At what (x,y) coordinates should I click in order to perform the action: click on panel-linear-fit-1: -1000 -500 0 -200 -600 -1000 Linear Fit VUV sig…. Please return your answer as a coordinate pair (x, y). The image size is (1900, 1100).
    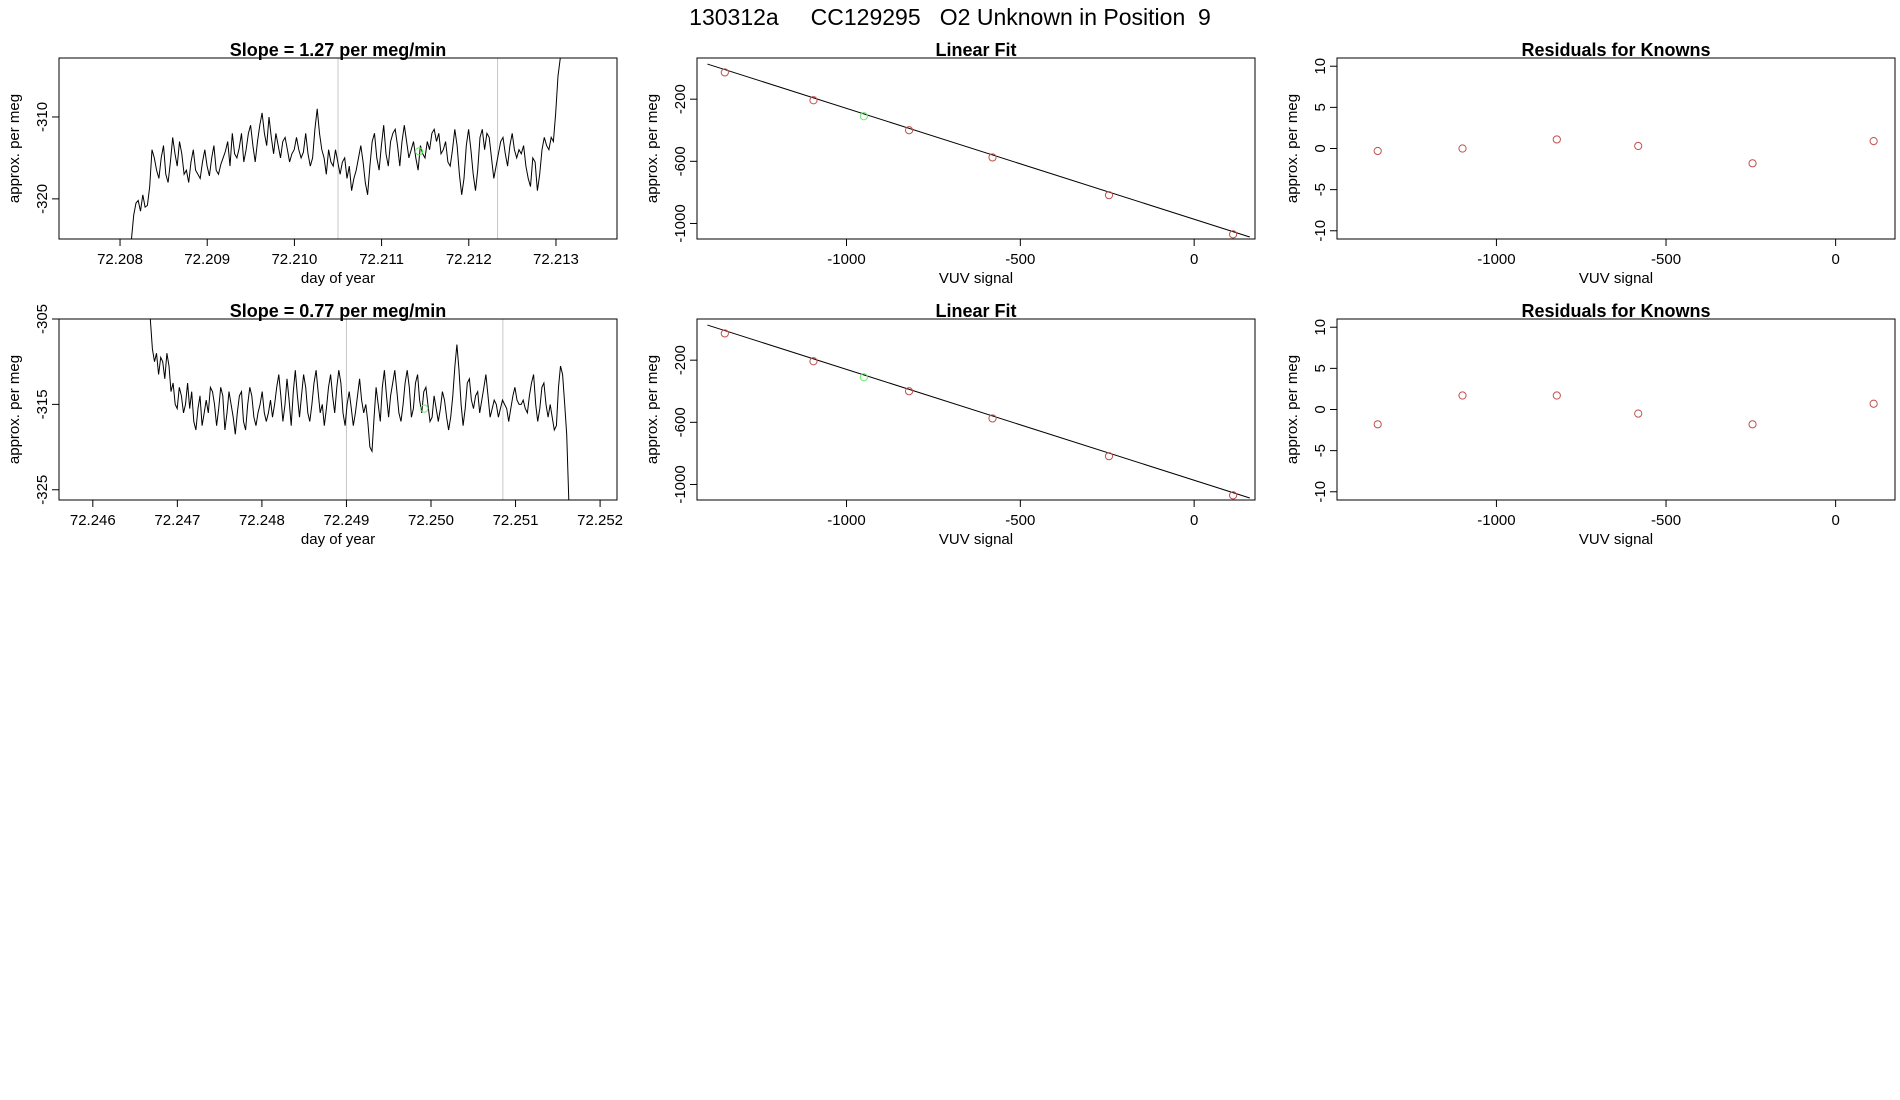
    Looking at the image, I should click on (950, 163).